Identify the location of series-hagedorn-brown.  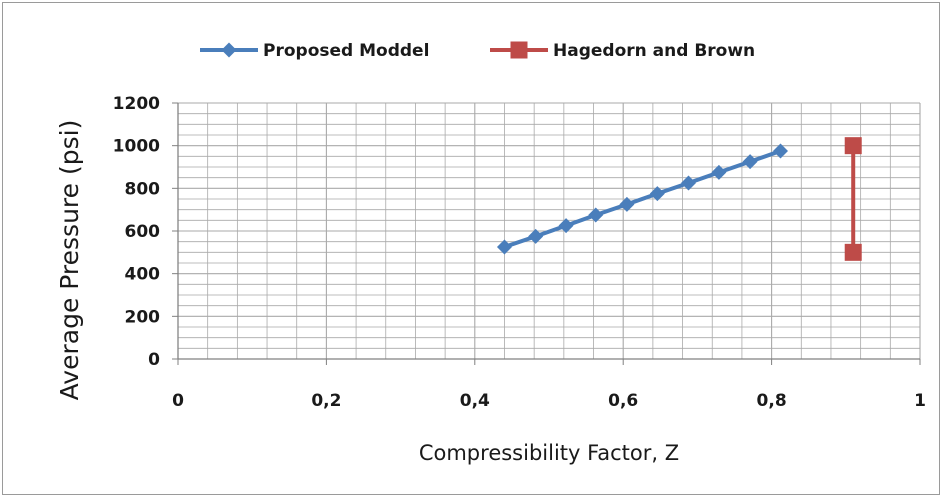
(853, 199).